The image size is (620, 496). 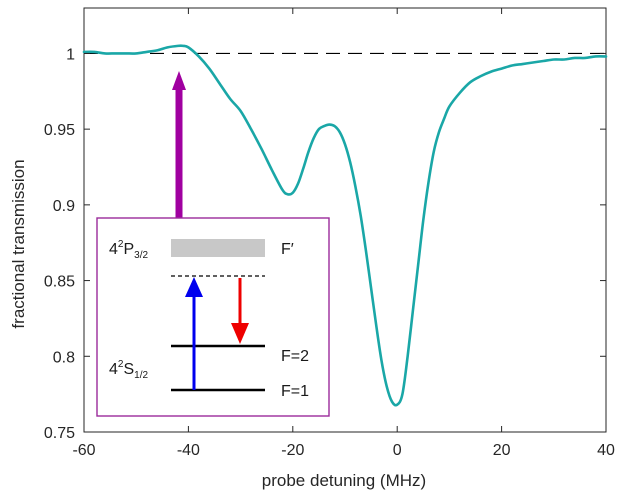 I want to click on y-tick-label: 0.8, so click(x=64, y=357).